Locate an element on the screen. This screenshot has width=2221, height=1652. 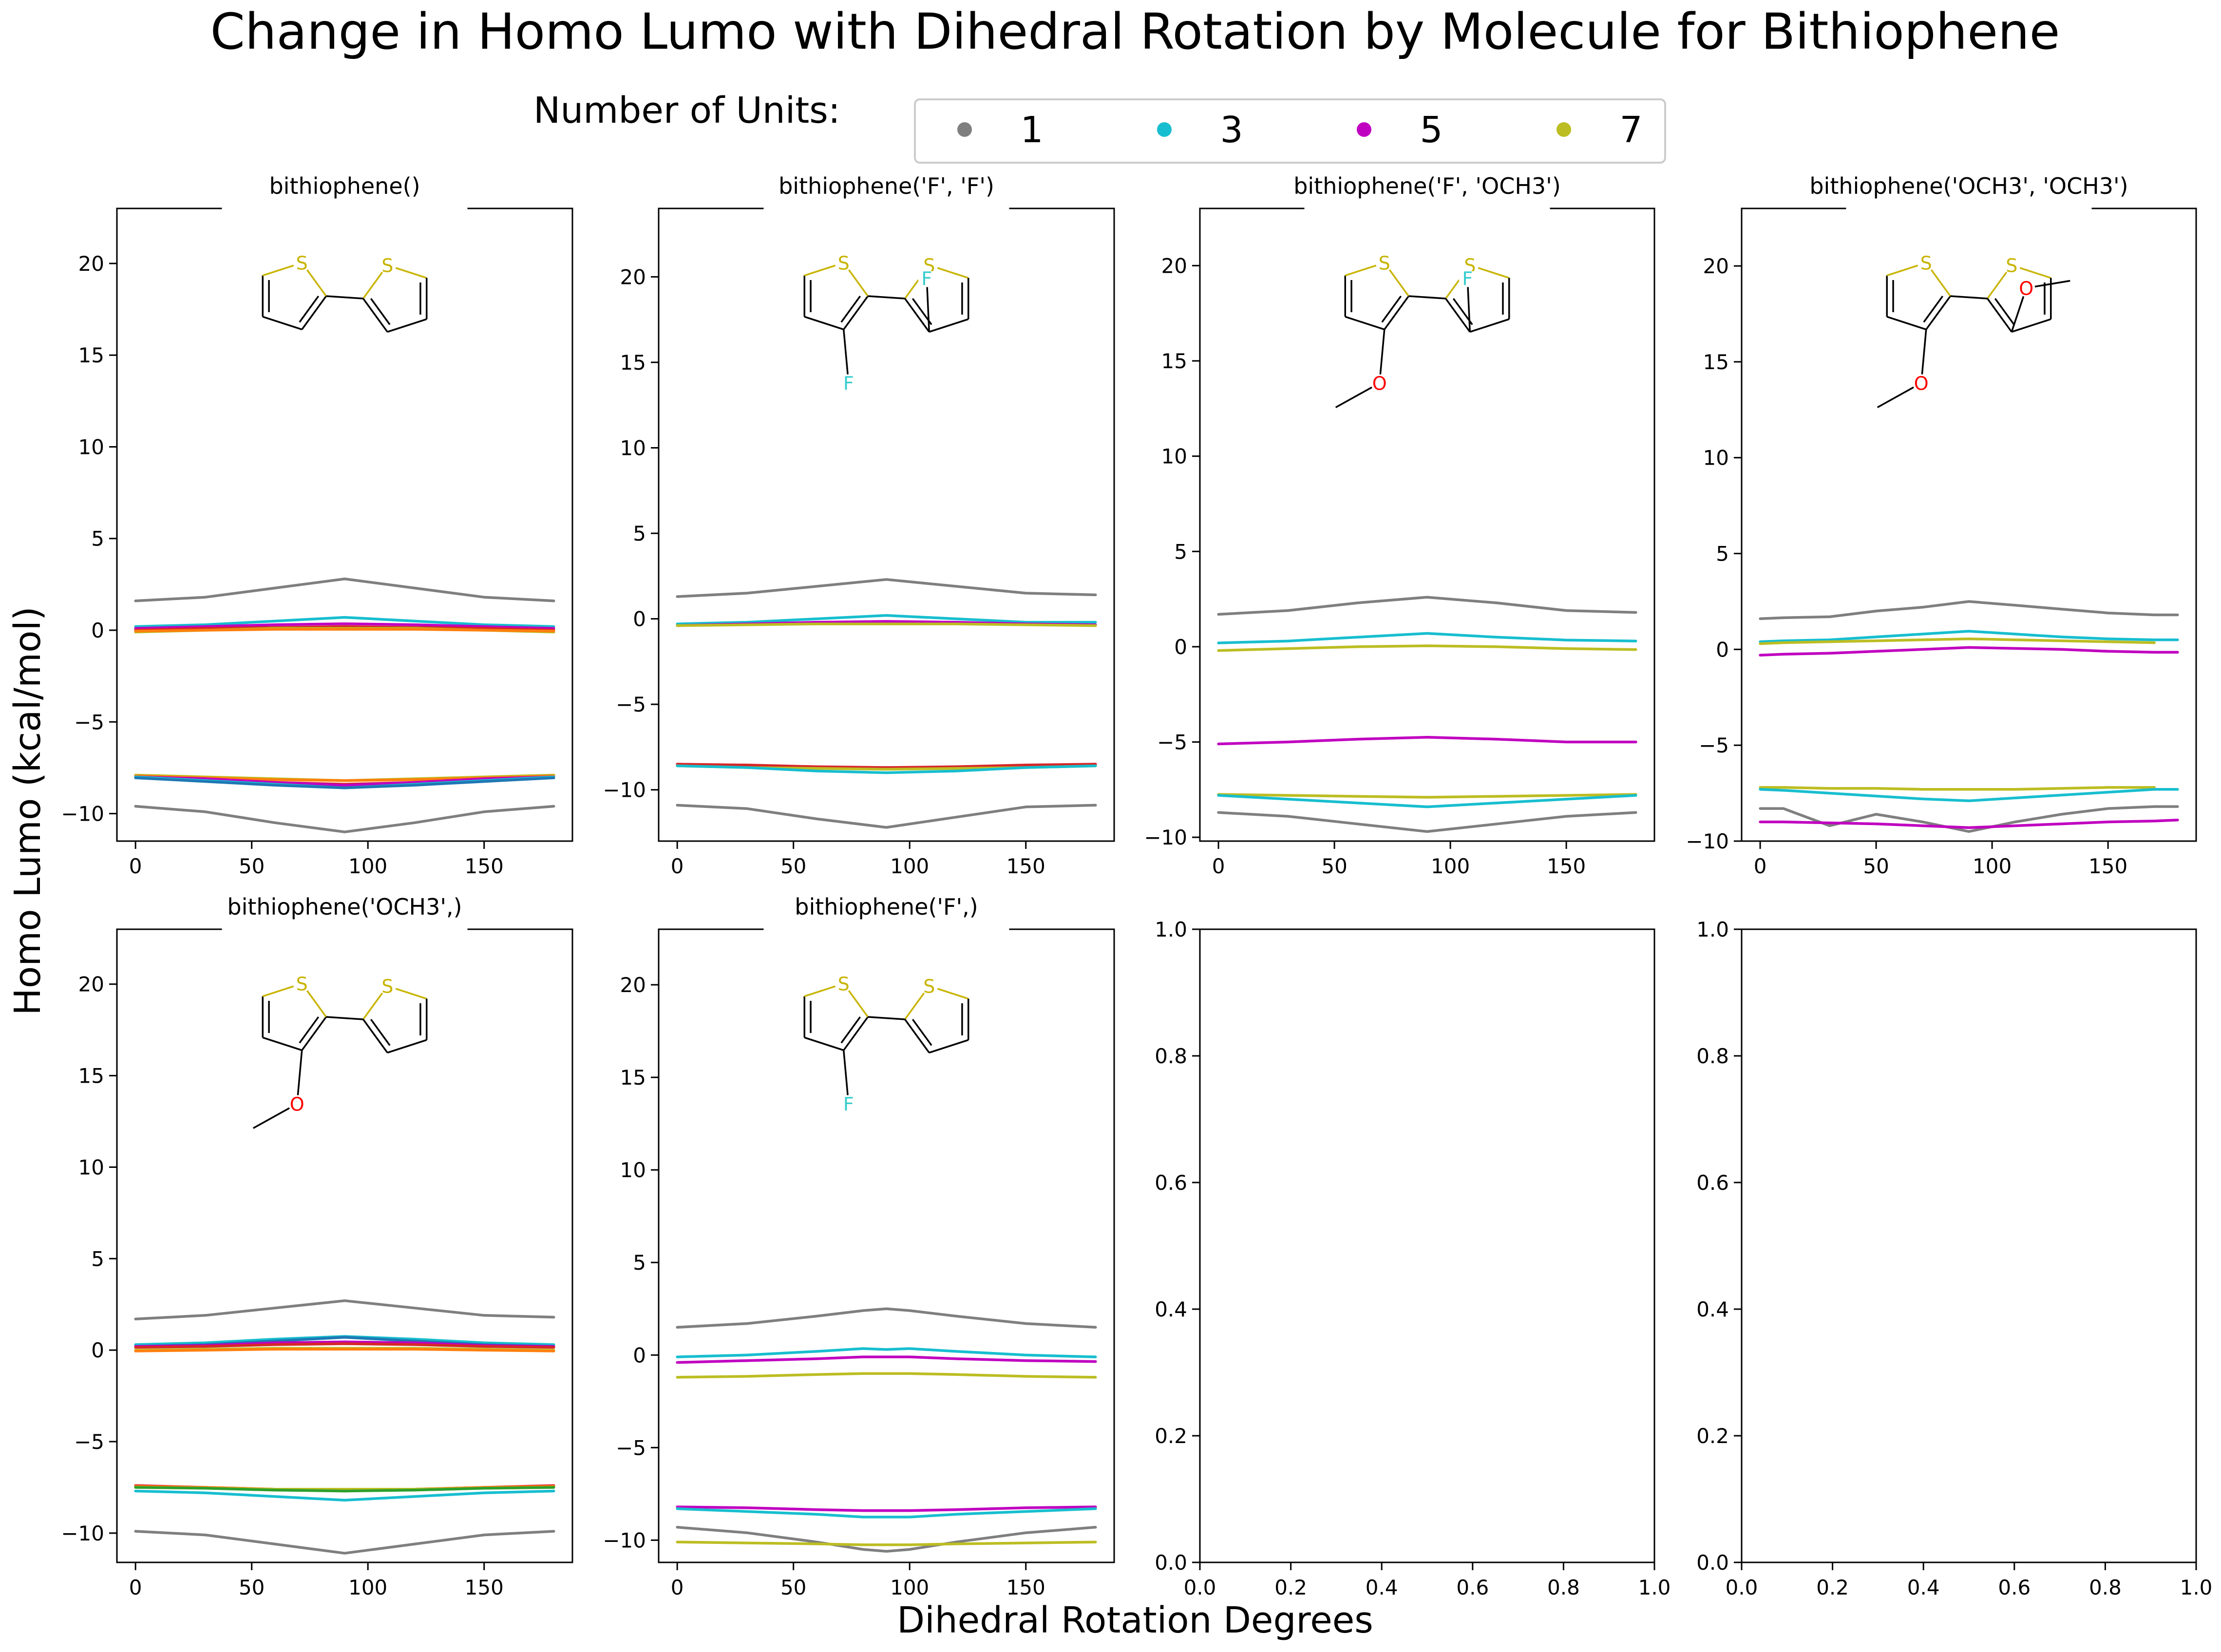
legend: Number of Units: 1 3 5 7 is located at coordinates (1100, 127).